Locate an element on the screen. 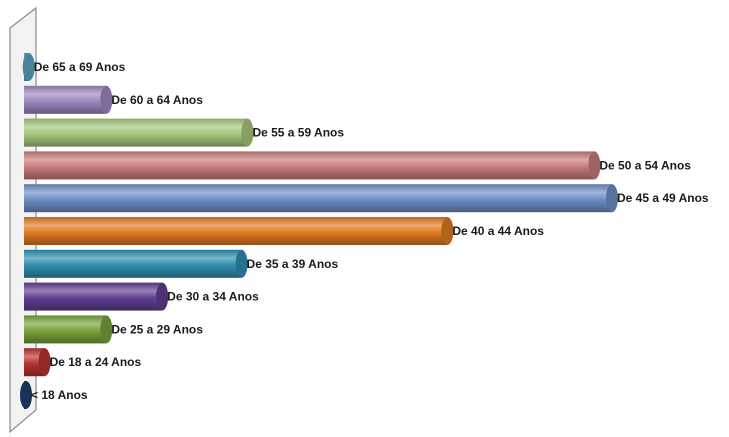  bar-0: < 18 Anos is located at coordinates (54, 395).